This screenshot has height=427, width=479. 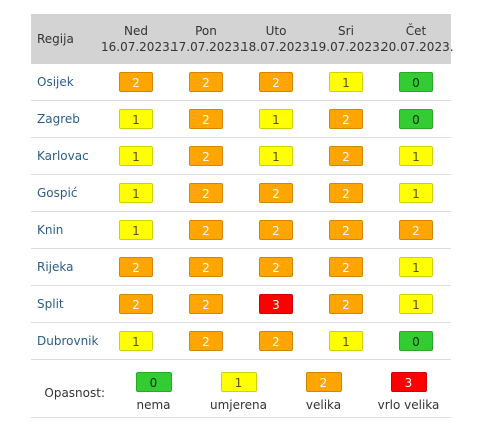 I want to click on day-name: Pon, so click(x=206, y=31).